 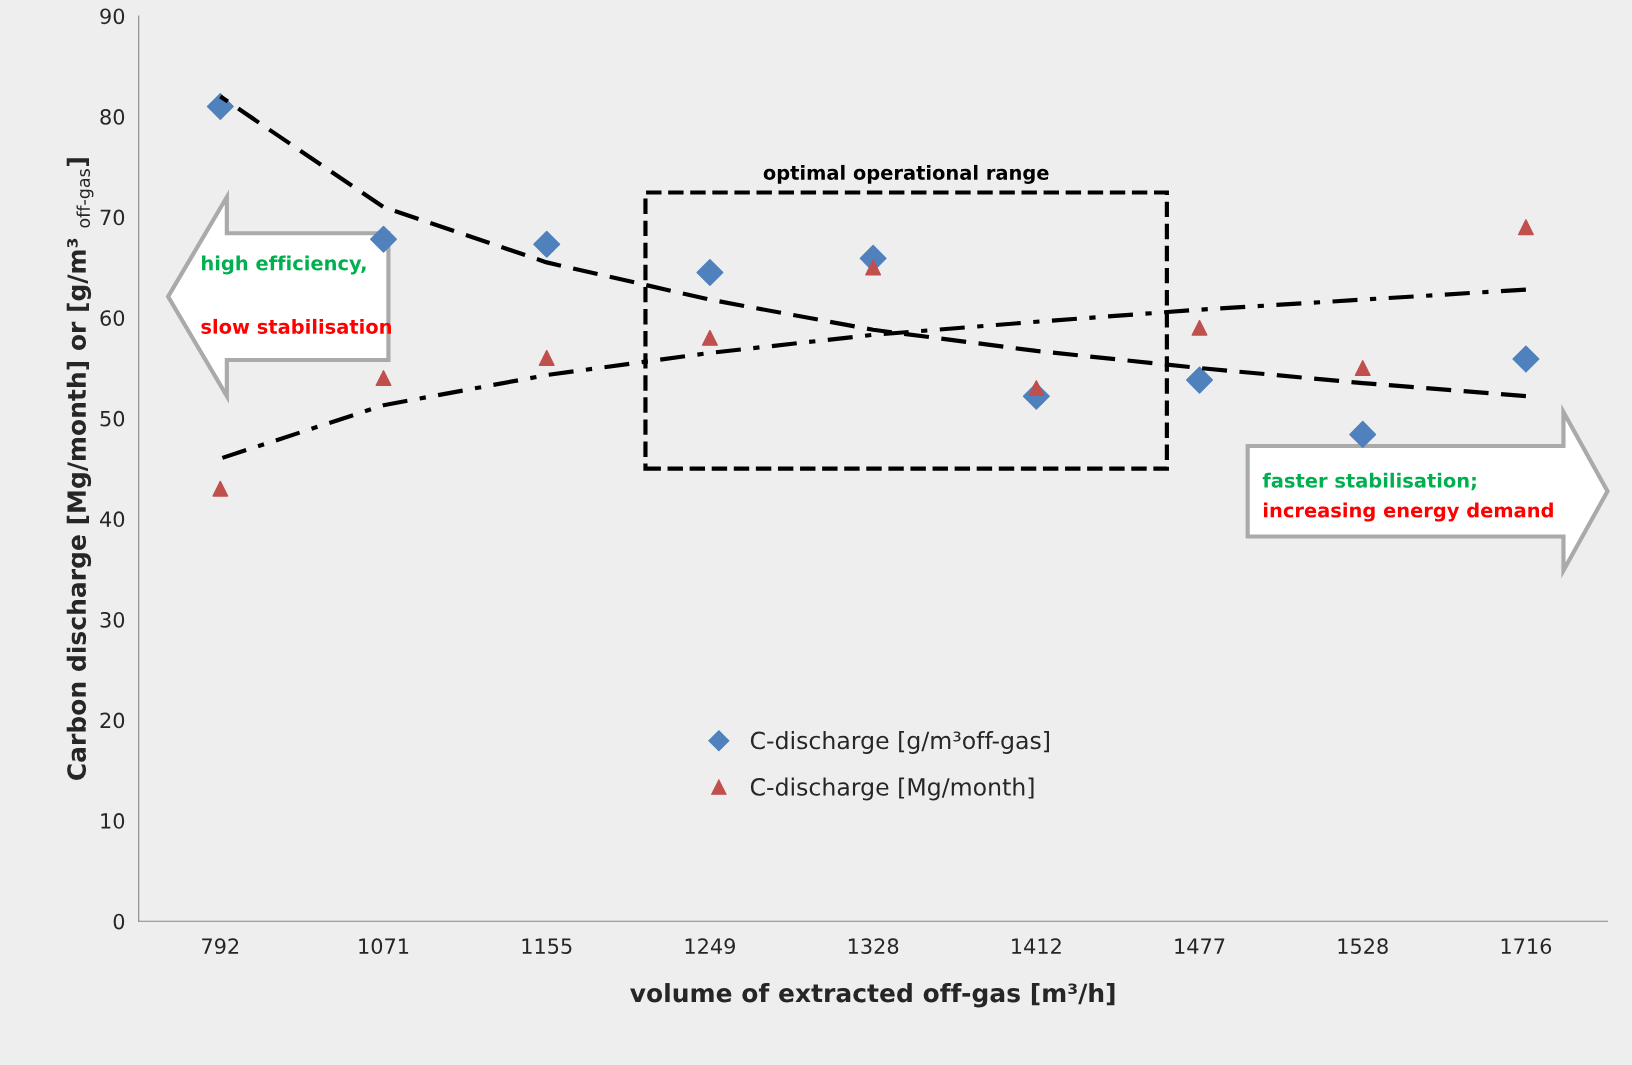 What do you see at coordinates (112, 720) in the screenshot?
I see `y-tick-label: 20` at bounding box center [112, 720].